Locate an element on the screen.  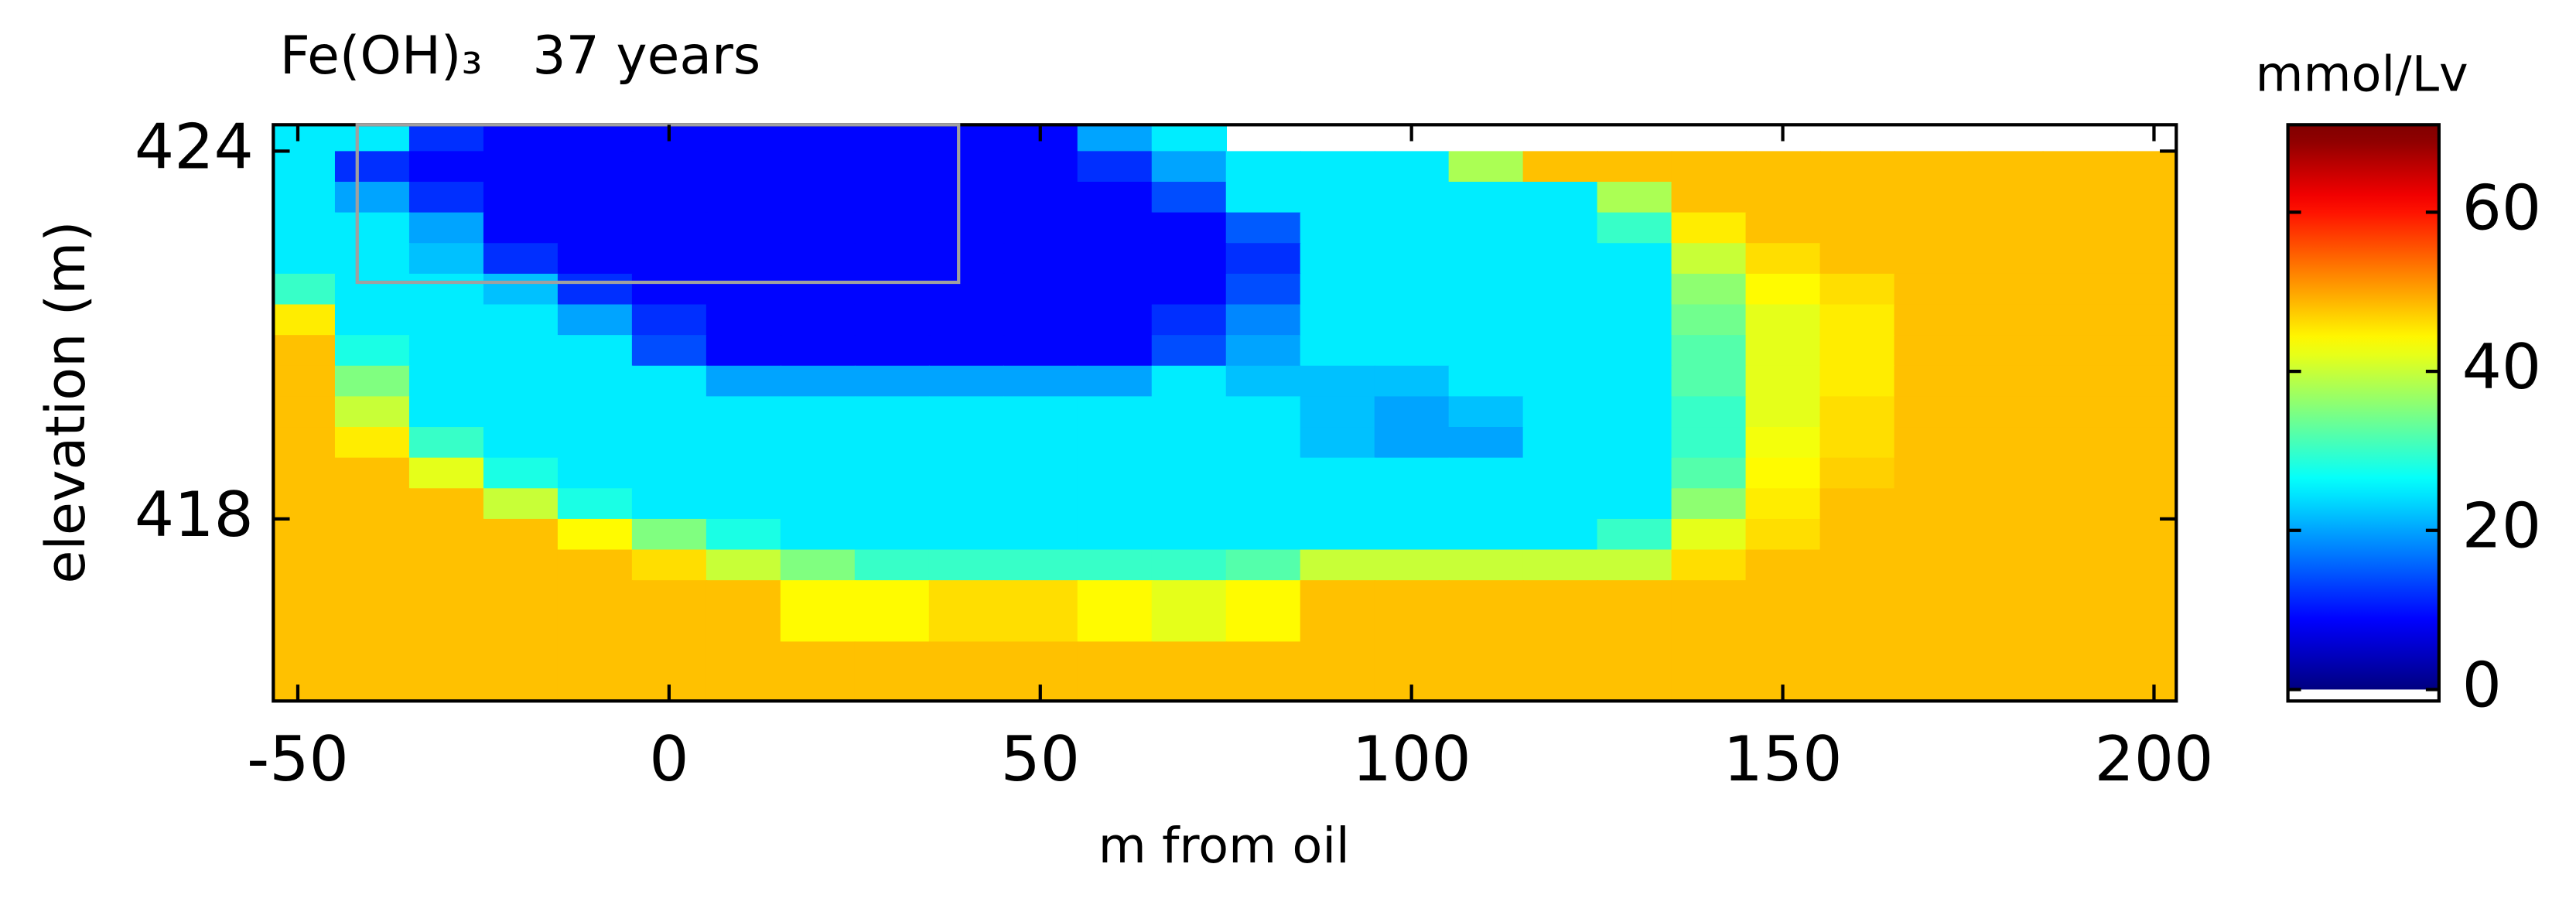
y-tick-label: 418 is located at coordinates (194, 515).